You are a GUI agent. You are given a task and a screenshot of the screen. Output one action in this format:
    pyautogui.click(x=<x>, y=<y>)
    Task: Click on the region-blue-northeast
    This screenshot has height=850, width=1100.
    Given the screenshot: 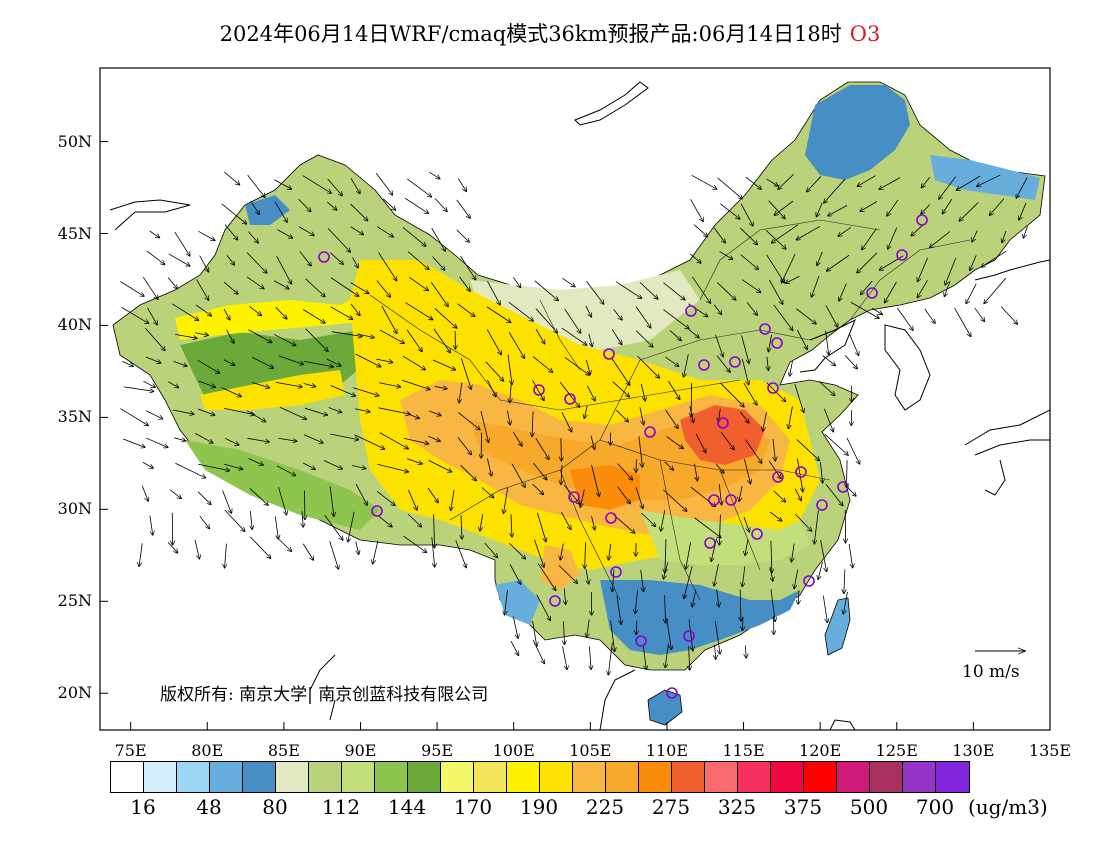 What is the action you would take?
    pyautogui.click(x=857, y=132)
    